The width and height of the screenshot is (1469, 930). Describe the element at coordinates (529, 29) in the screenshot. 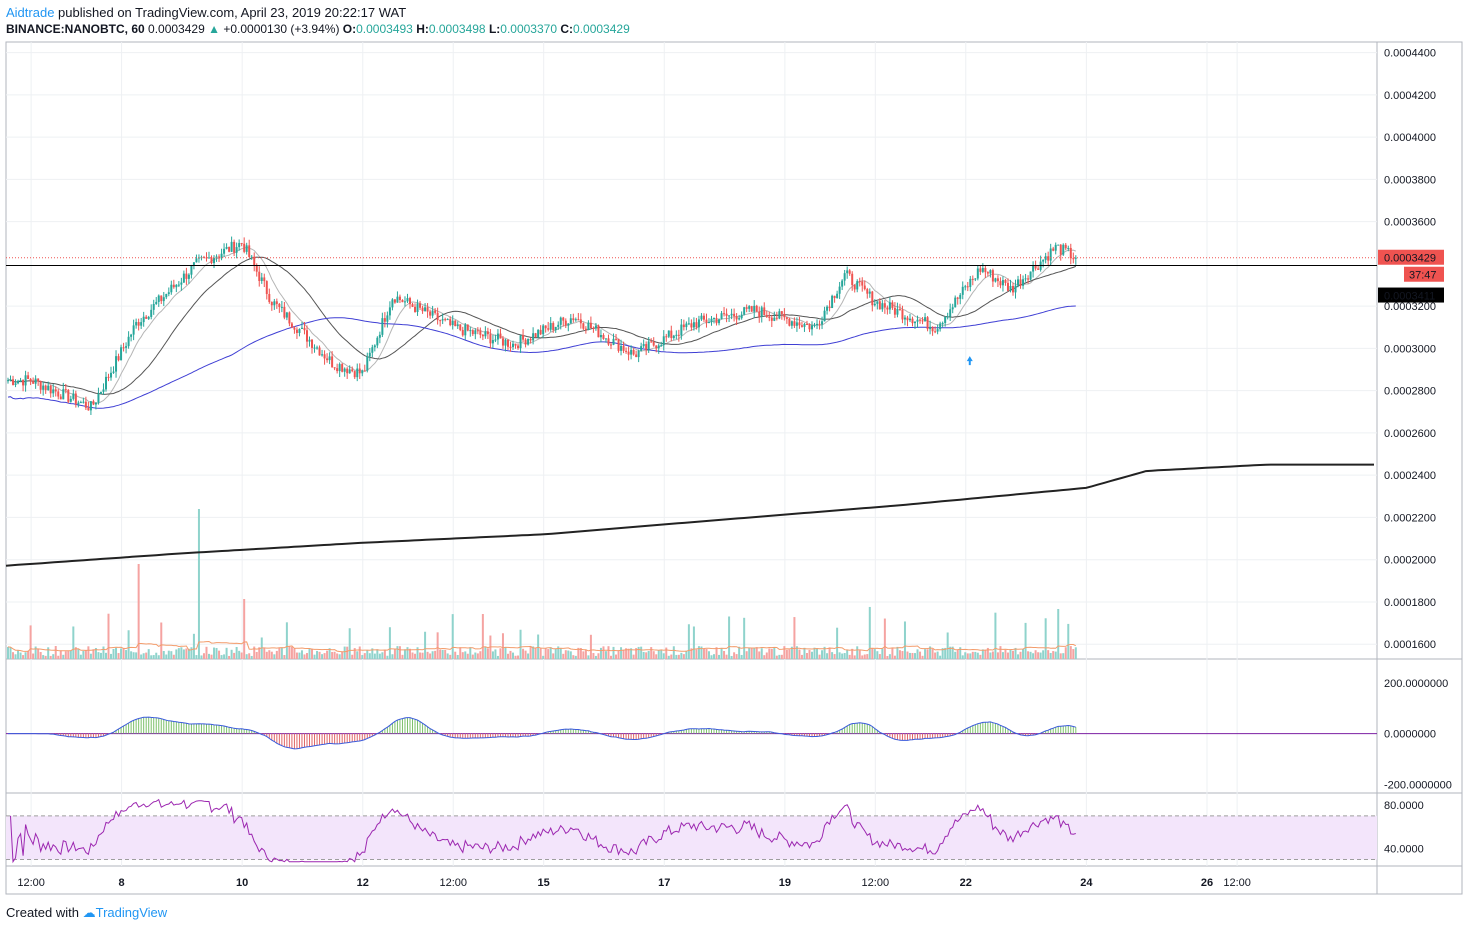

I see `low-value: 0.0003370` at that location.